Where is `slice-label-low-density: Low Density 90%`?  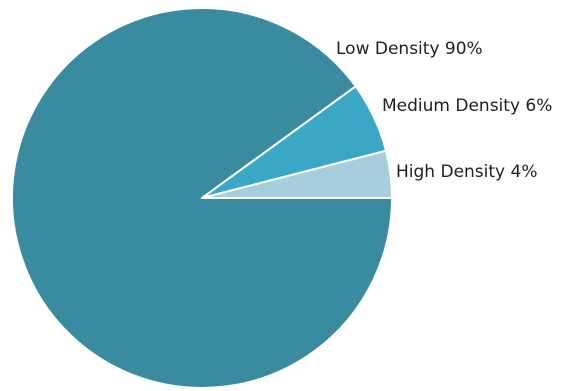
slice-label-low-density: Low Density 90% is located at coordinates (409, 49).